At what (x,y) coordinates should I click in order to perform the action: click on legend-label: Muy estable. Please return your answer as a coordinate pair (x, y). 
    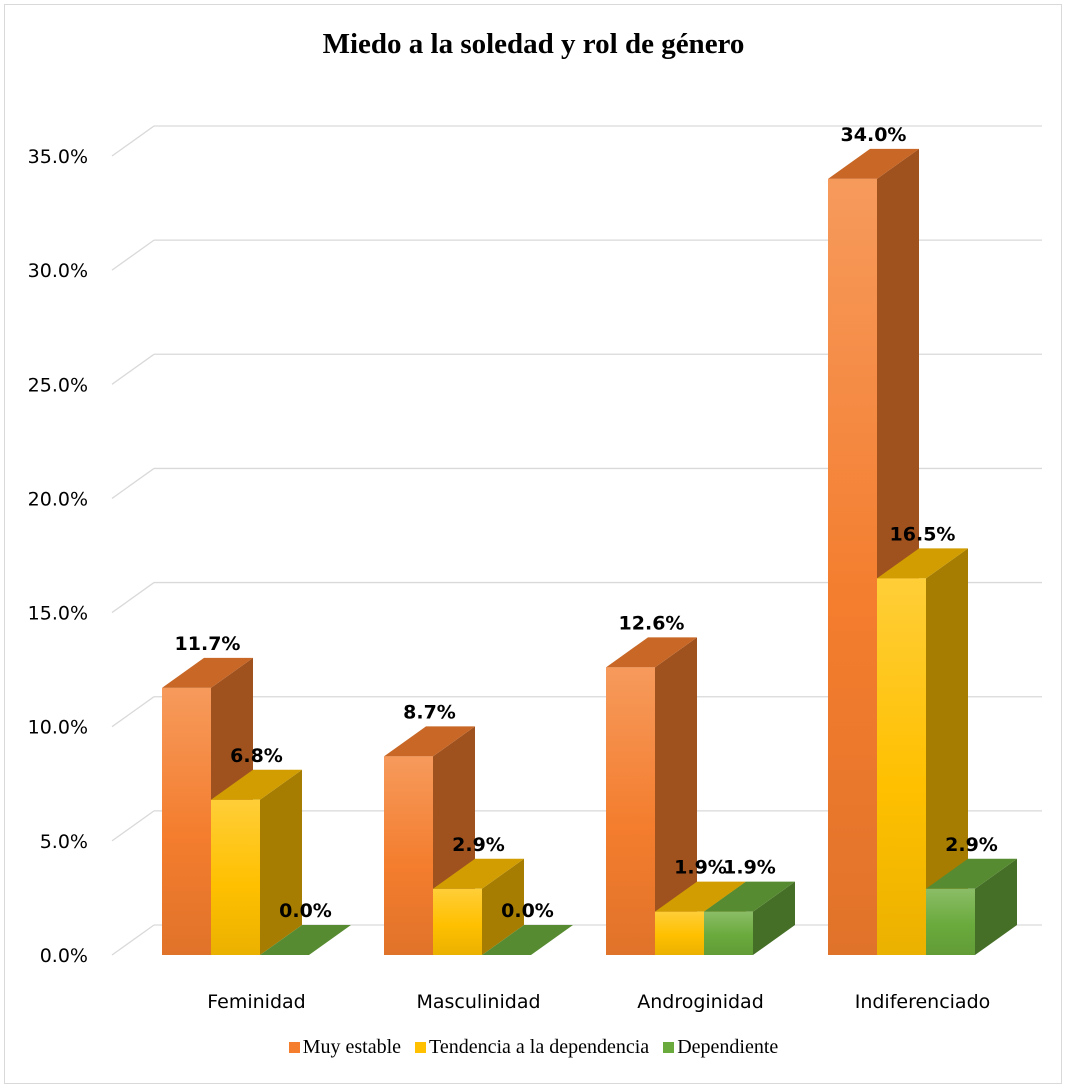
    Looking at the image, I should click on (352, 1047).